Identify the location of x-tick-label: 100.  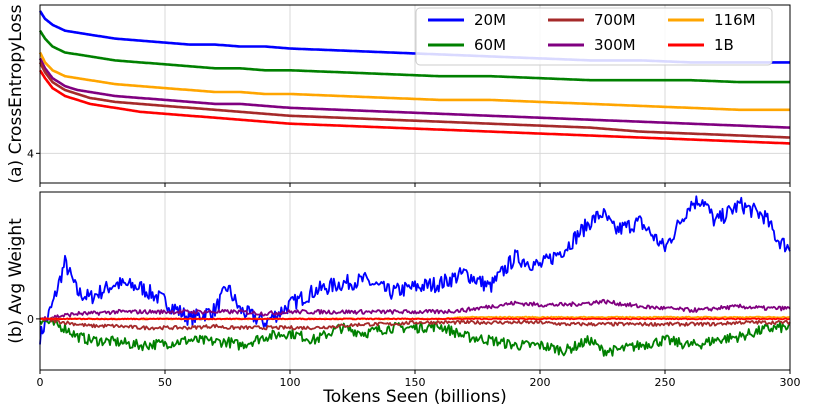
(290, 382).